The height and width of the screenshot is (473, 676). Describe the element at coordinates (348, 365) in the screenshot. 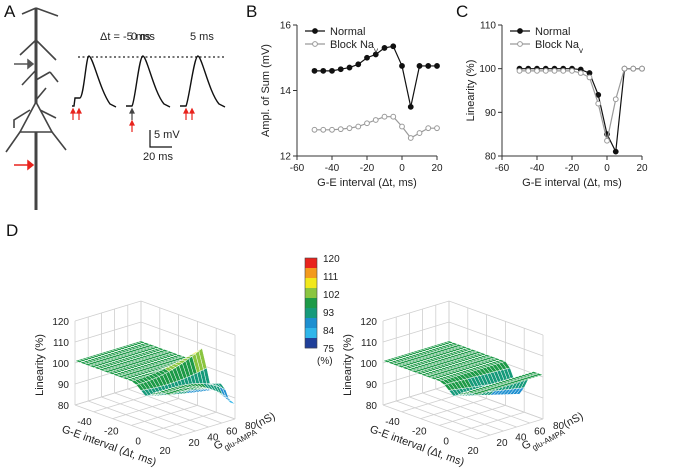

I see `z-axis-label: Linearity (%)` at that location.